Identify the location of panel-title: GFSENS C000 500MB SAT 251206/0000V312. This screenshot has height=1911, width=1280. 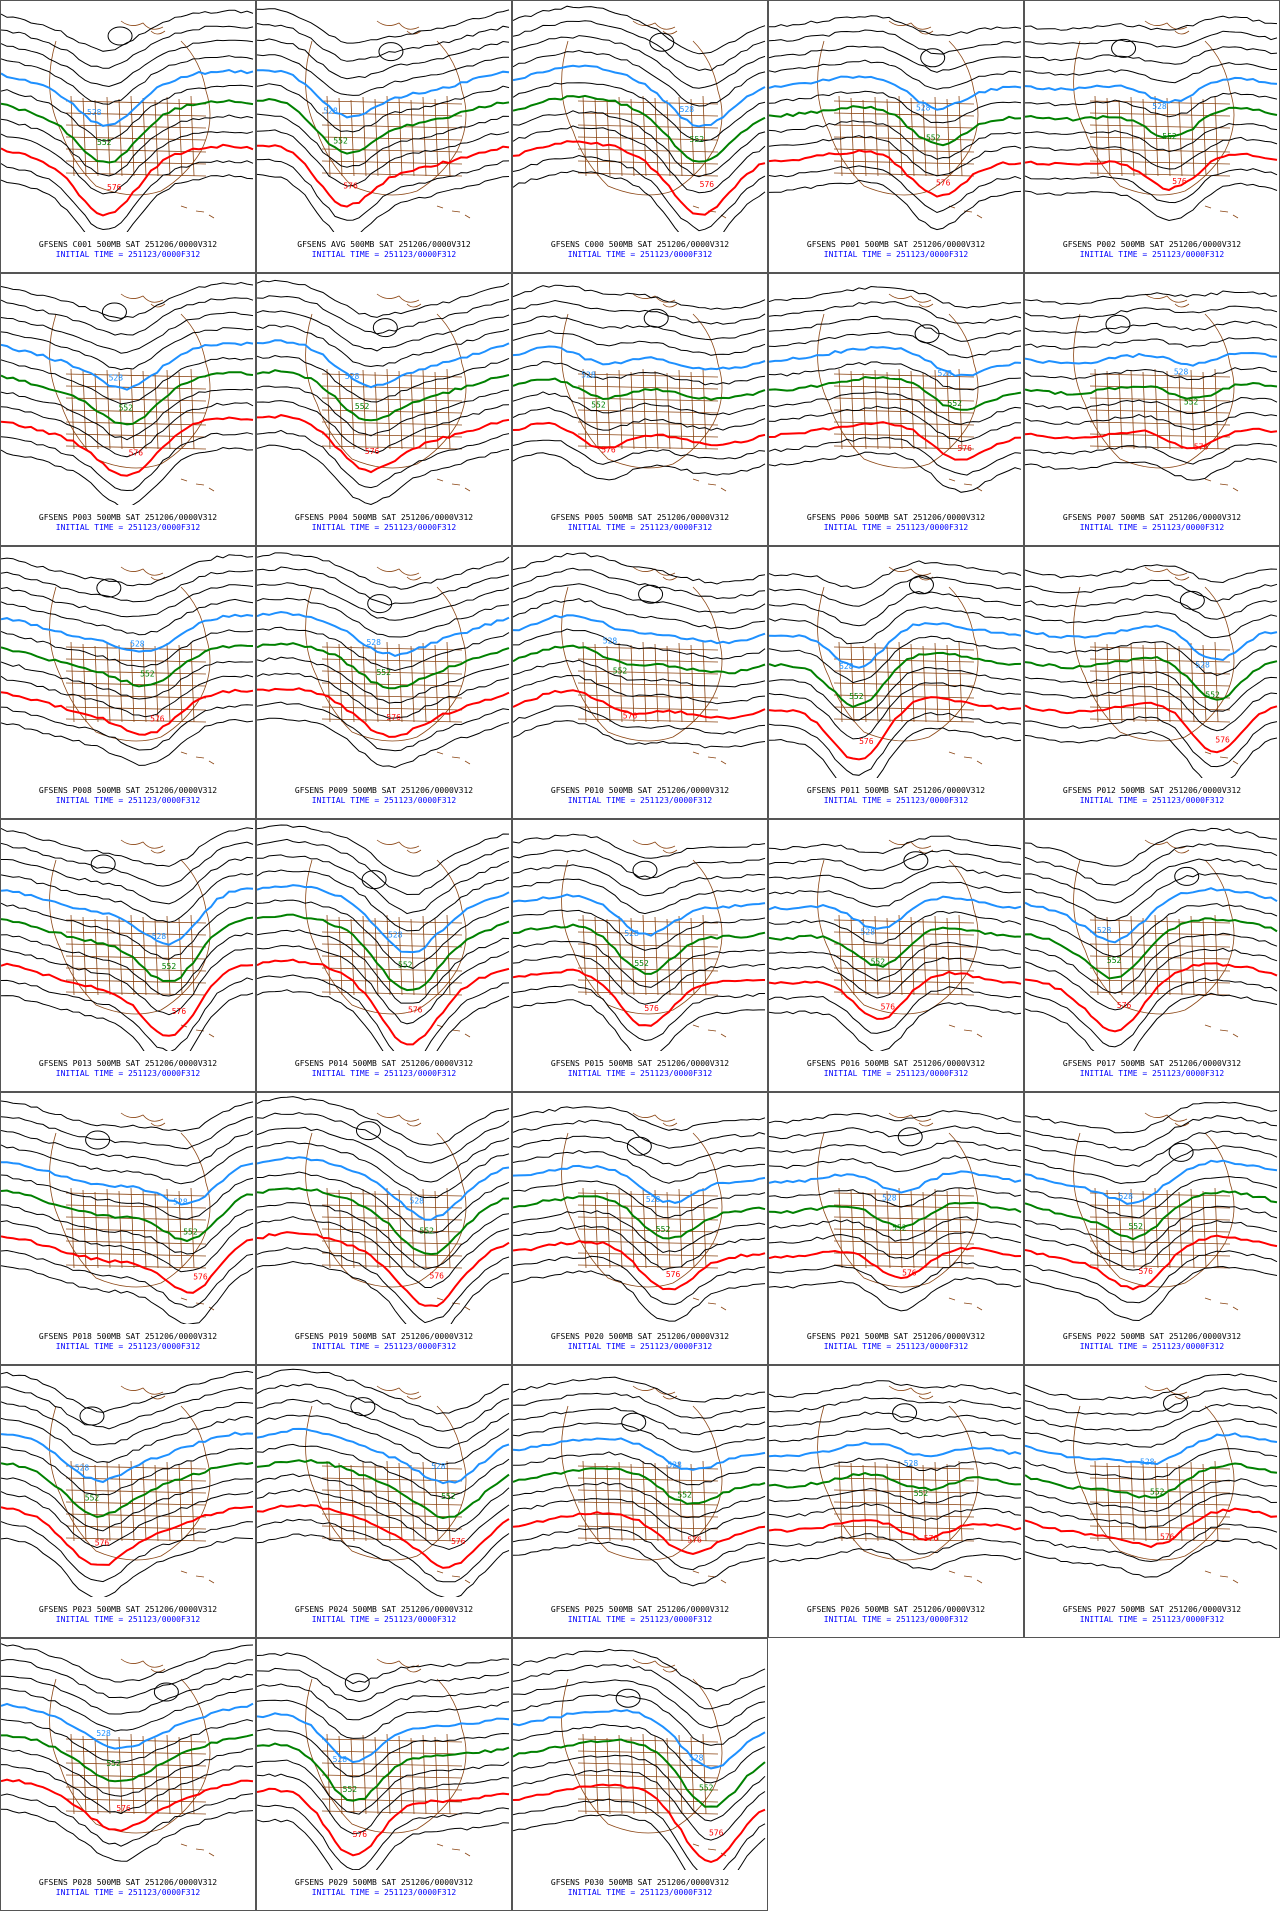
(640, 244).